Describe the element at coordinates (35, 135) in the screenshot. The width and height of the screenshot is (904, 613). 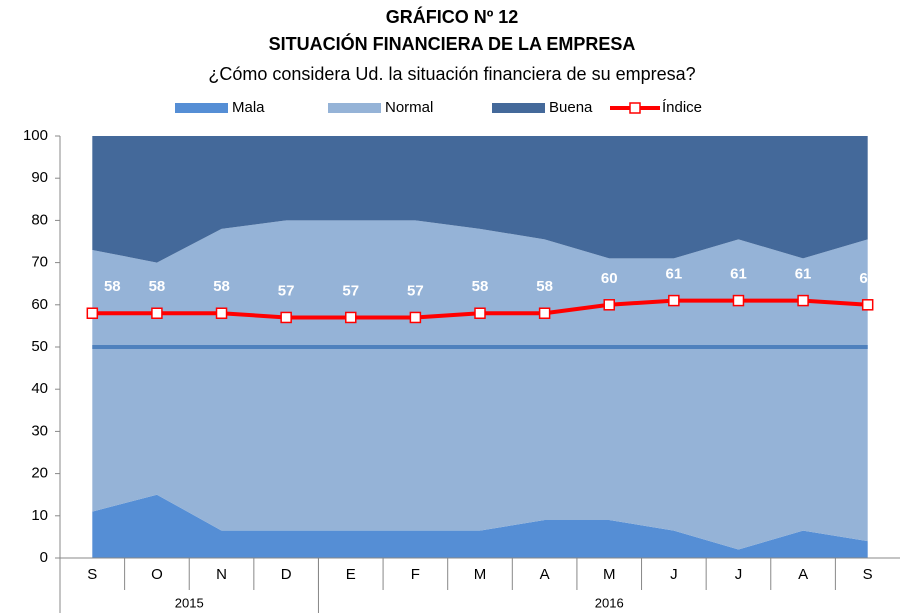
I see `y-tick-label: 100` at that location.